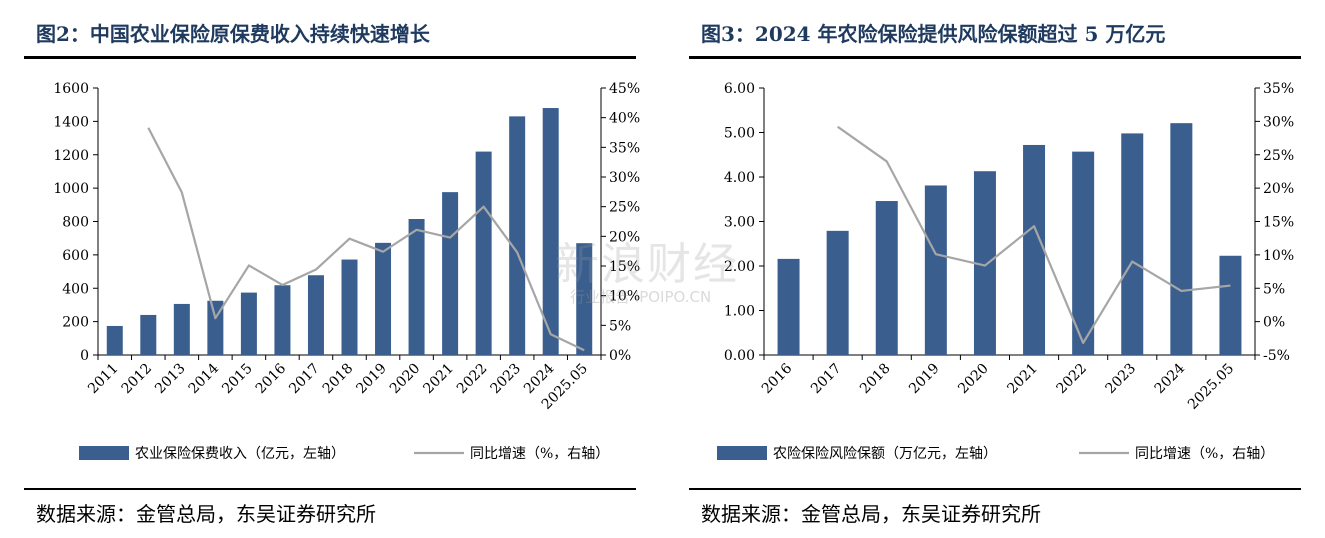 The width and height of the screenshot is (1325, 538). What do you see at coordinates (75, 256) in the screenshot?
I see `y-tick-label-left: 600` at bounding box center [75, 256].